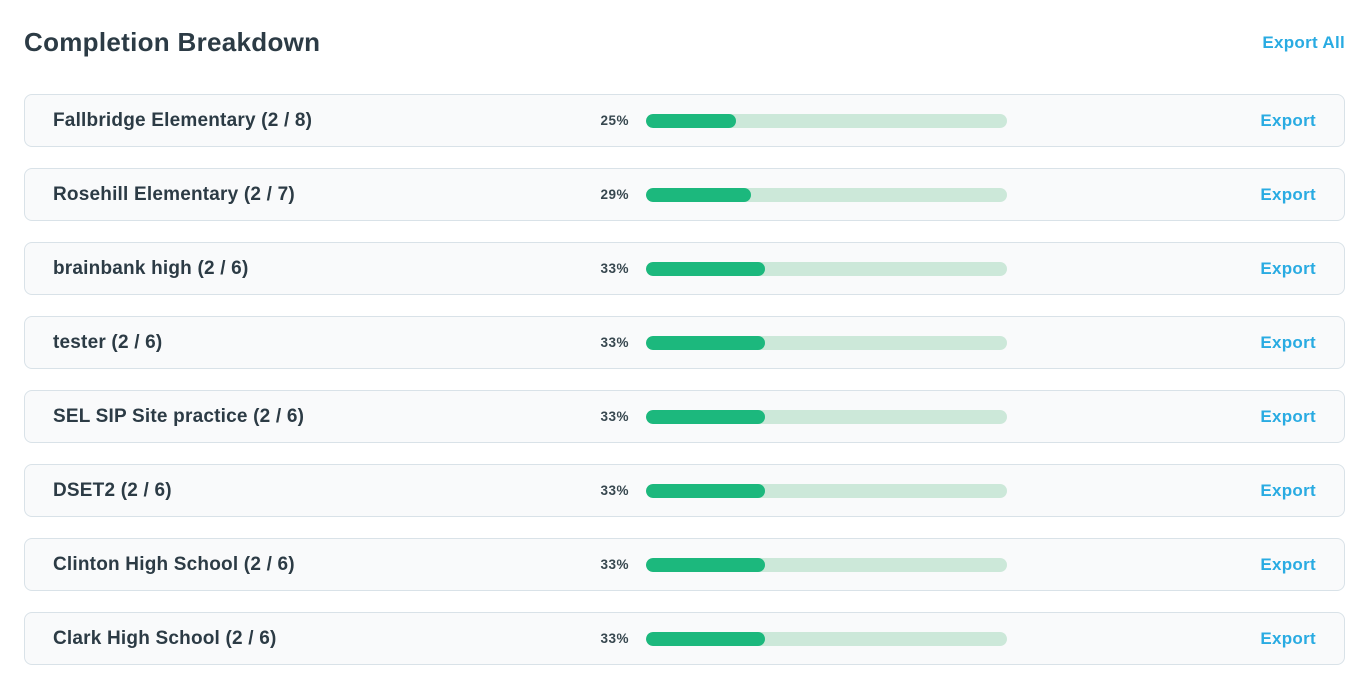 The image size is (1367, 679). Describe the element at coordinates (614, 194) in the screenshot. I see `completion-percent-label: 29%` at that location.